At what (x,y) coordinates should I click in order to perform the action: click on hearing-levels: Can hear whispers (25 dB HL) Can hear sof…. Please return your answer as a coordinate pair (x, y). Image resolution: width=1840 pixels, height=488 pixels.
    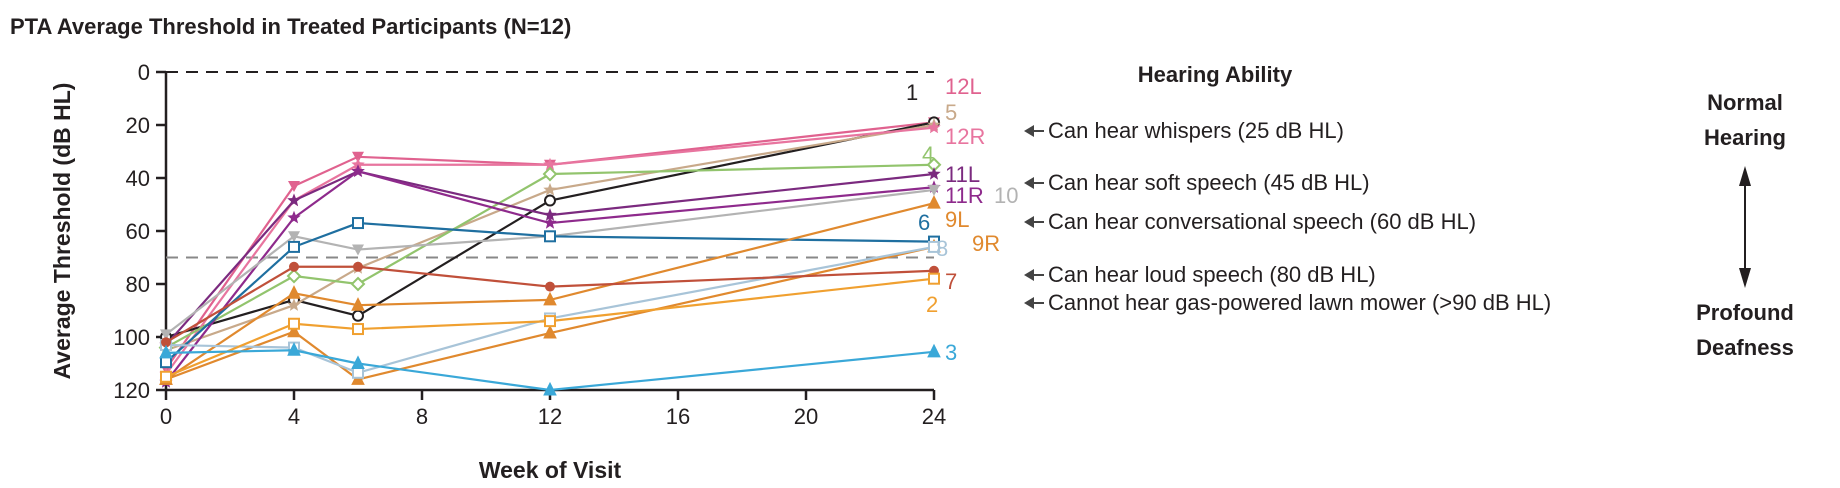
    Looking at the image, I should click on (1287, 216).